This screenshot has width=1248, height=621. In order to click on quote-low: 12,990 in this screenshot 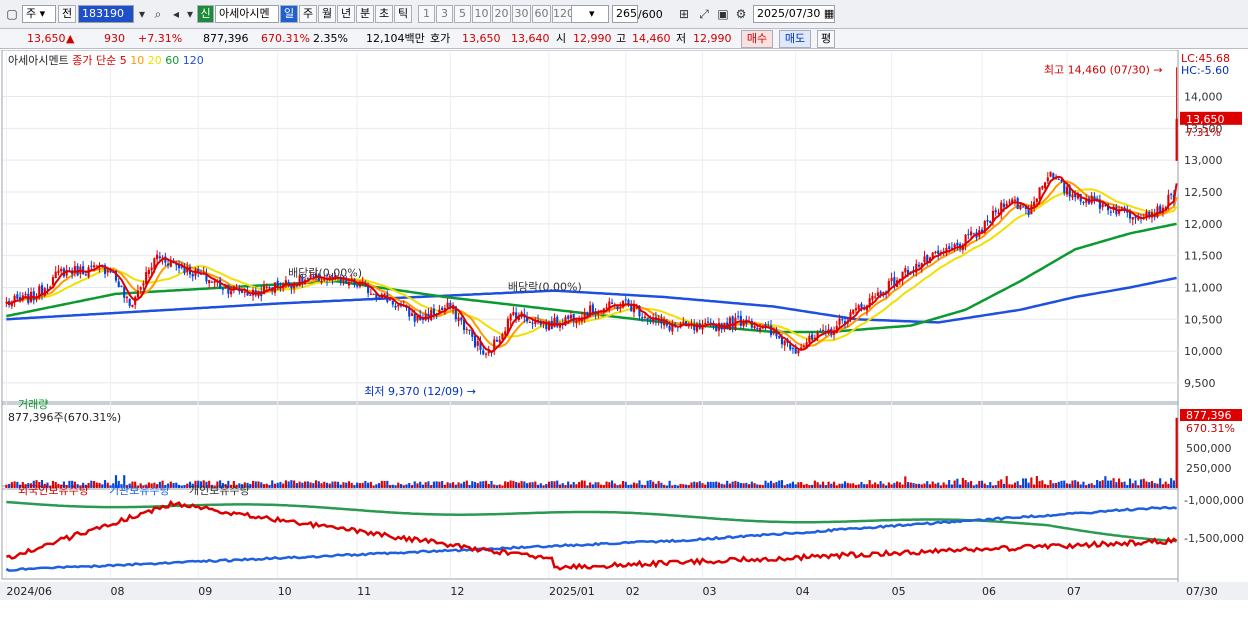, I will do `click(712, 38)`.